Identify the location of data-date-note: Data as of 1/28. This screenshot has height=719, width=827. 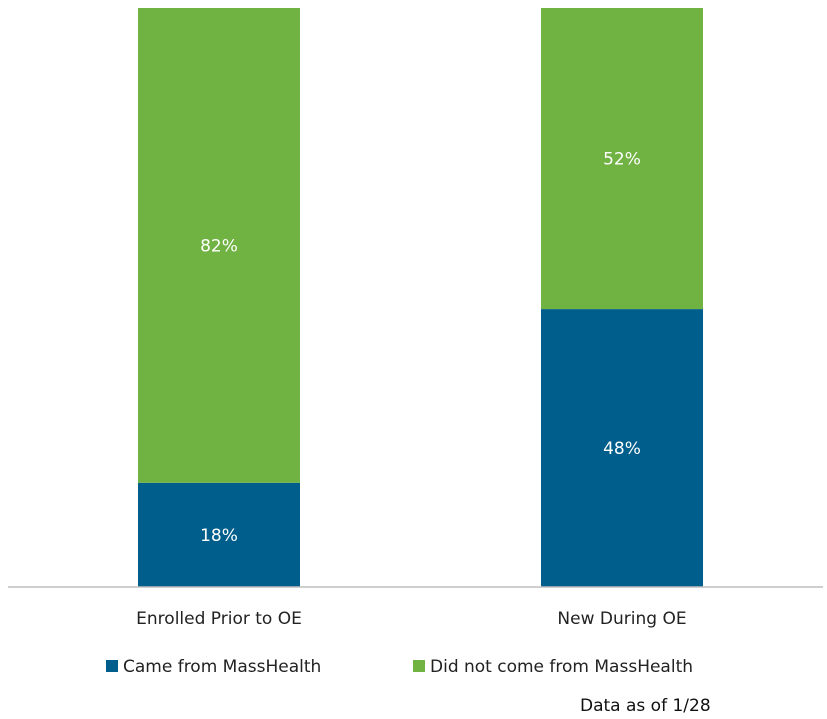
(645, 706).